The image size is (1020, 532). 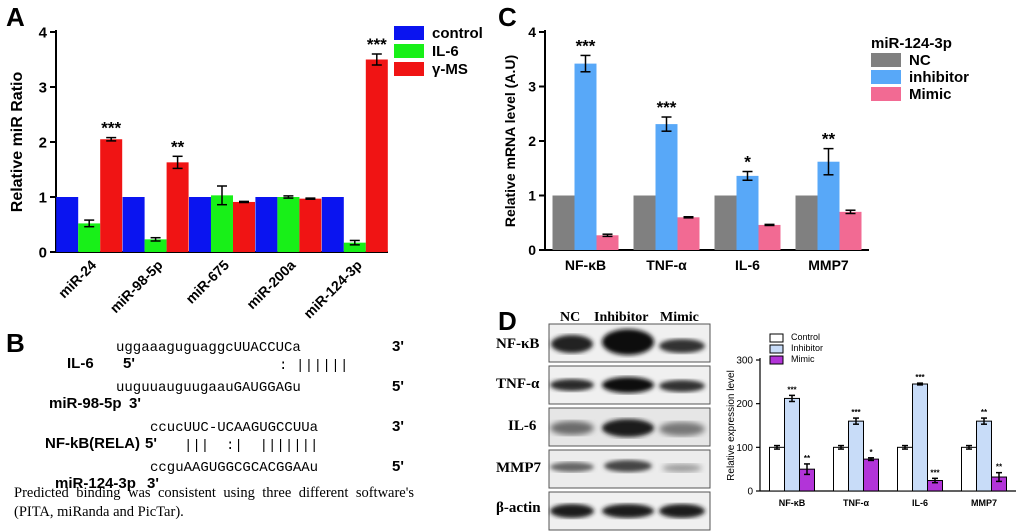 What do you see at coordinates (15, 17) in the screenshot?
I see `panel-letter-a: A` at bounding box center [15, 17].